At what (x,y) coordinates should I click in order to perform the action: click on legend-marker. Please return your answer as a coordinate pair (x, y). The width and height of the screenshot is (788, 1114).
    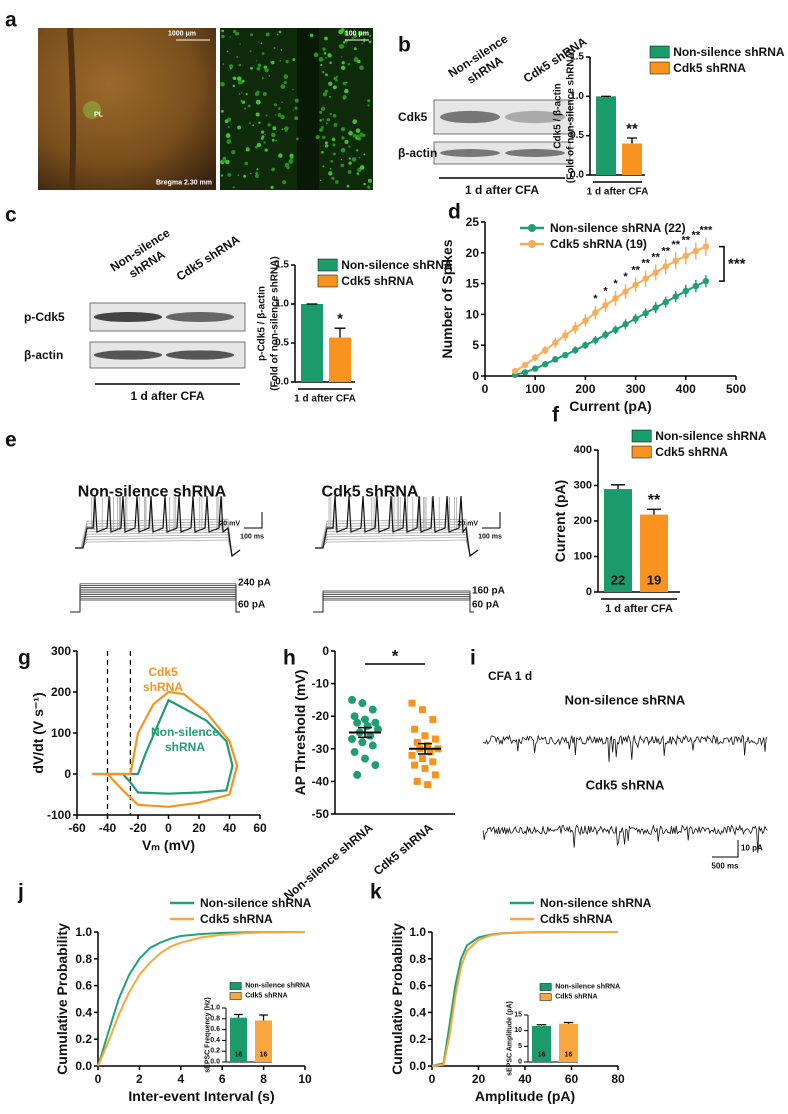
    Looking at the image, I should click on (532, 228).